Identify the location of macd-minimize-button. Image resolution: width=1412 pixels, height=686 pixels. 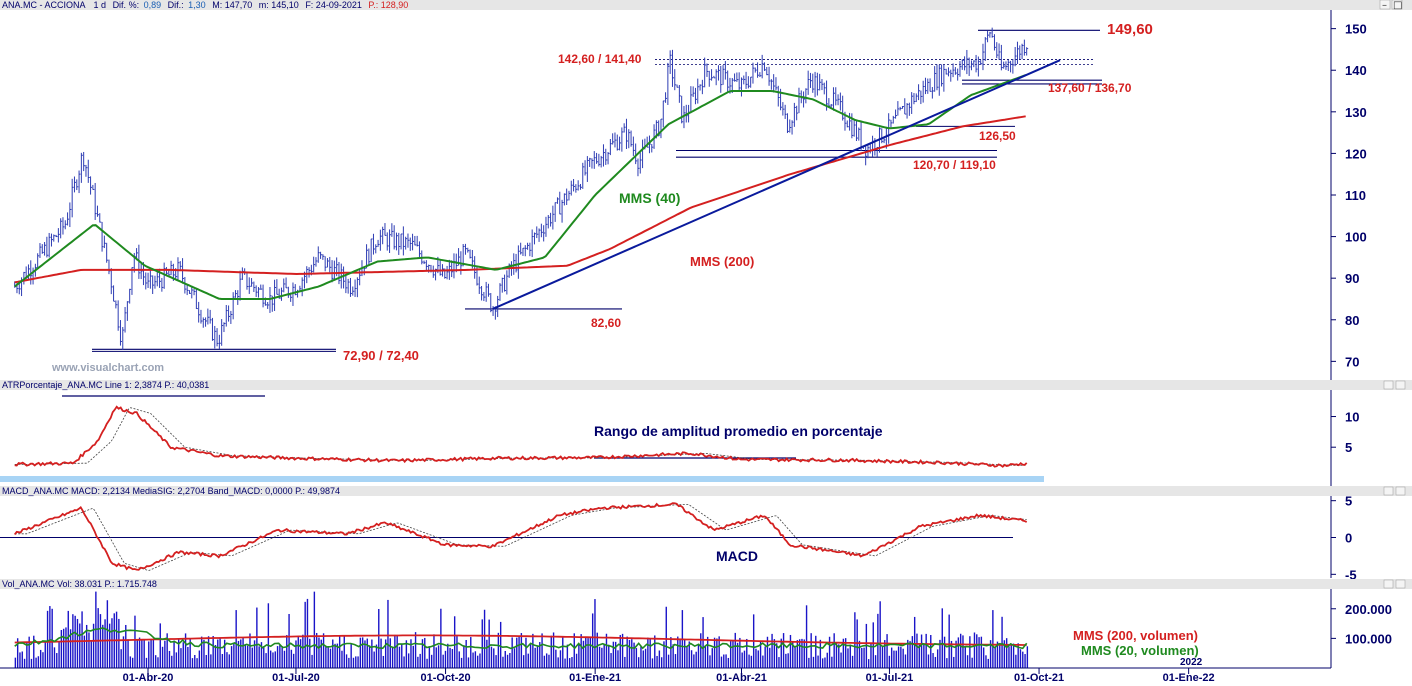
(1388, 491).